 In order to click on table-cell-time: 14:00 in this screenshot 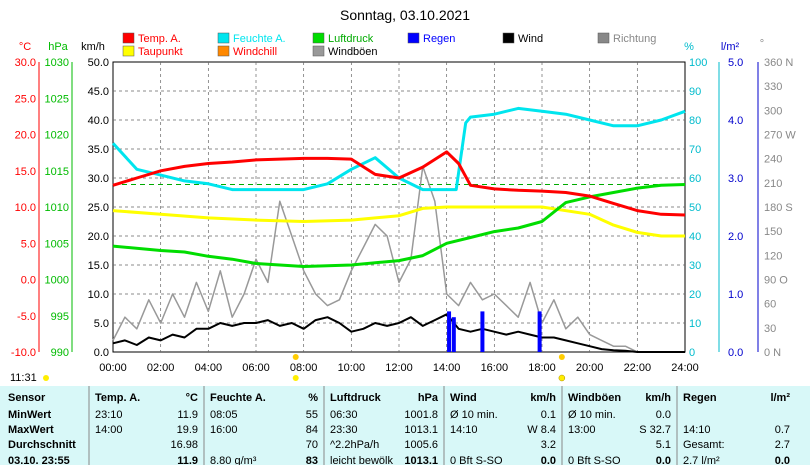, I will do `click(109, 430)`.